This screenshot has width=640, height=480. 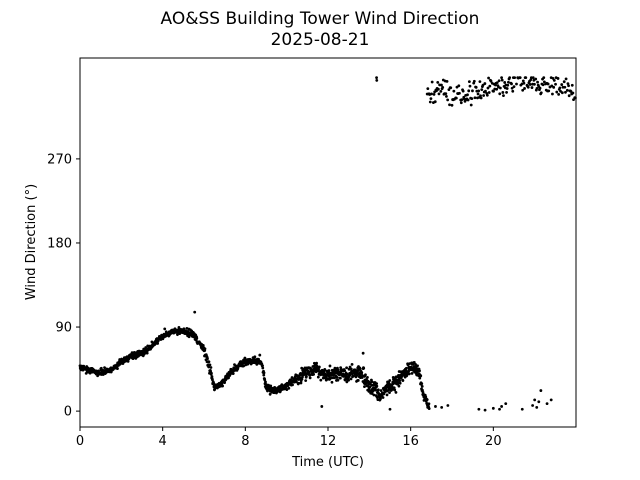 I want to click on x-tick-label: 4, so click(x=163, y=441).